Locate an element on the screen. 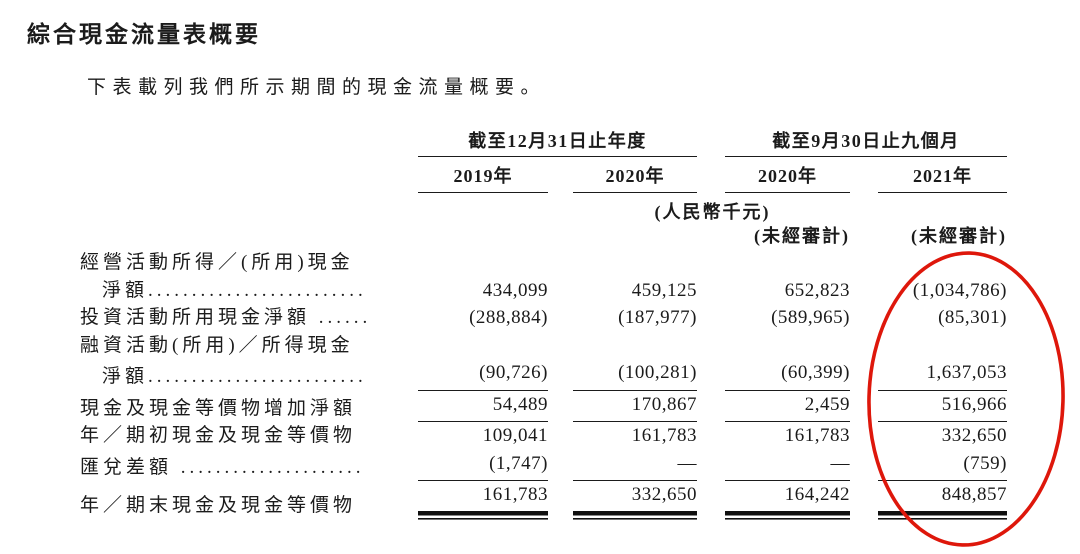 This screenshot has width=1080, height=554. intro-text: 下表載列我們所示期間的現金流量概要。 is located at coordinates (317, 87).